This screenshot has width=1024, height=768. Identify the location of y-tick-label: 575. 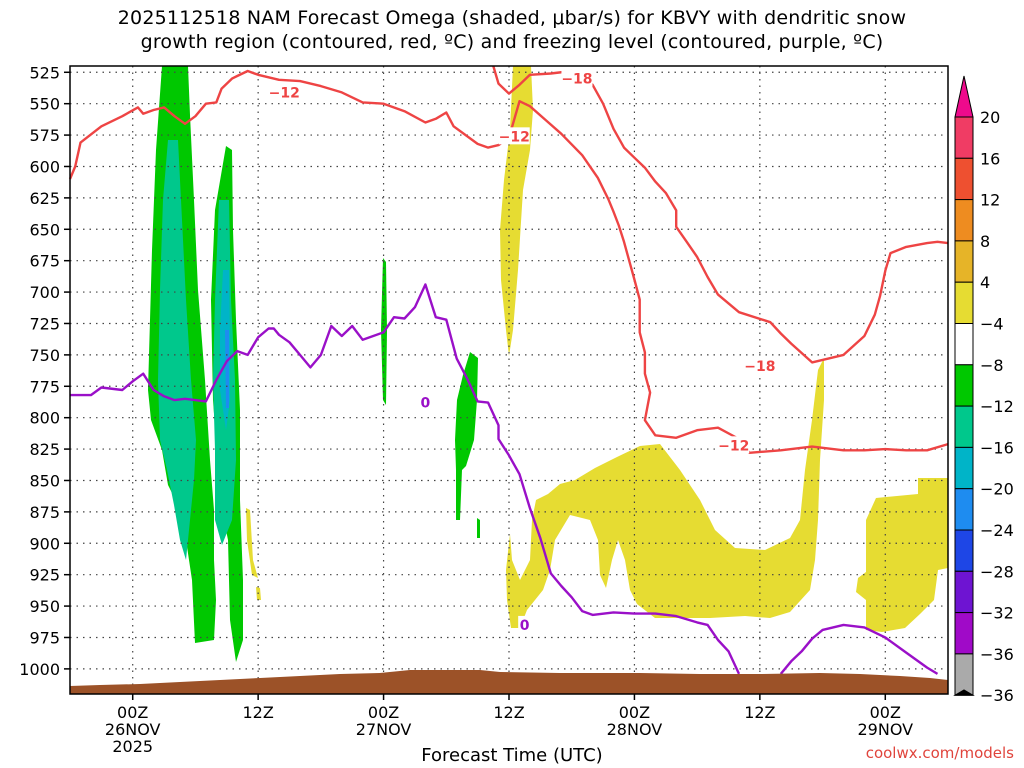
(44, 135).